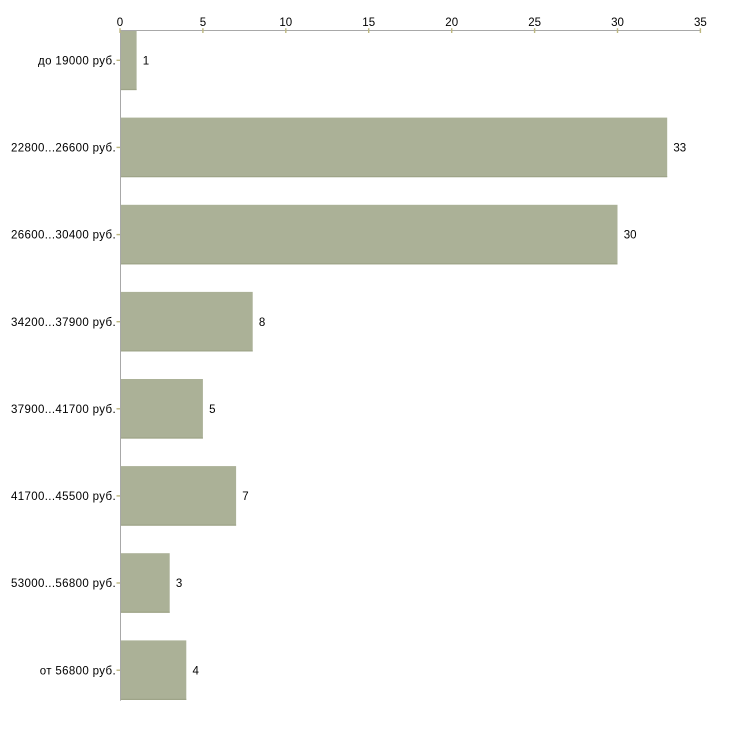 This screenshot has width=730, height=735. What do you see at coordinates (451, 23) in the screenshot?
I see `svg-text: 20` at bounding box center [451, 23].